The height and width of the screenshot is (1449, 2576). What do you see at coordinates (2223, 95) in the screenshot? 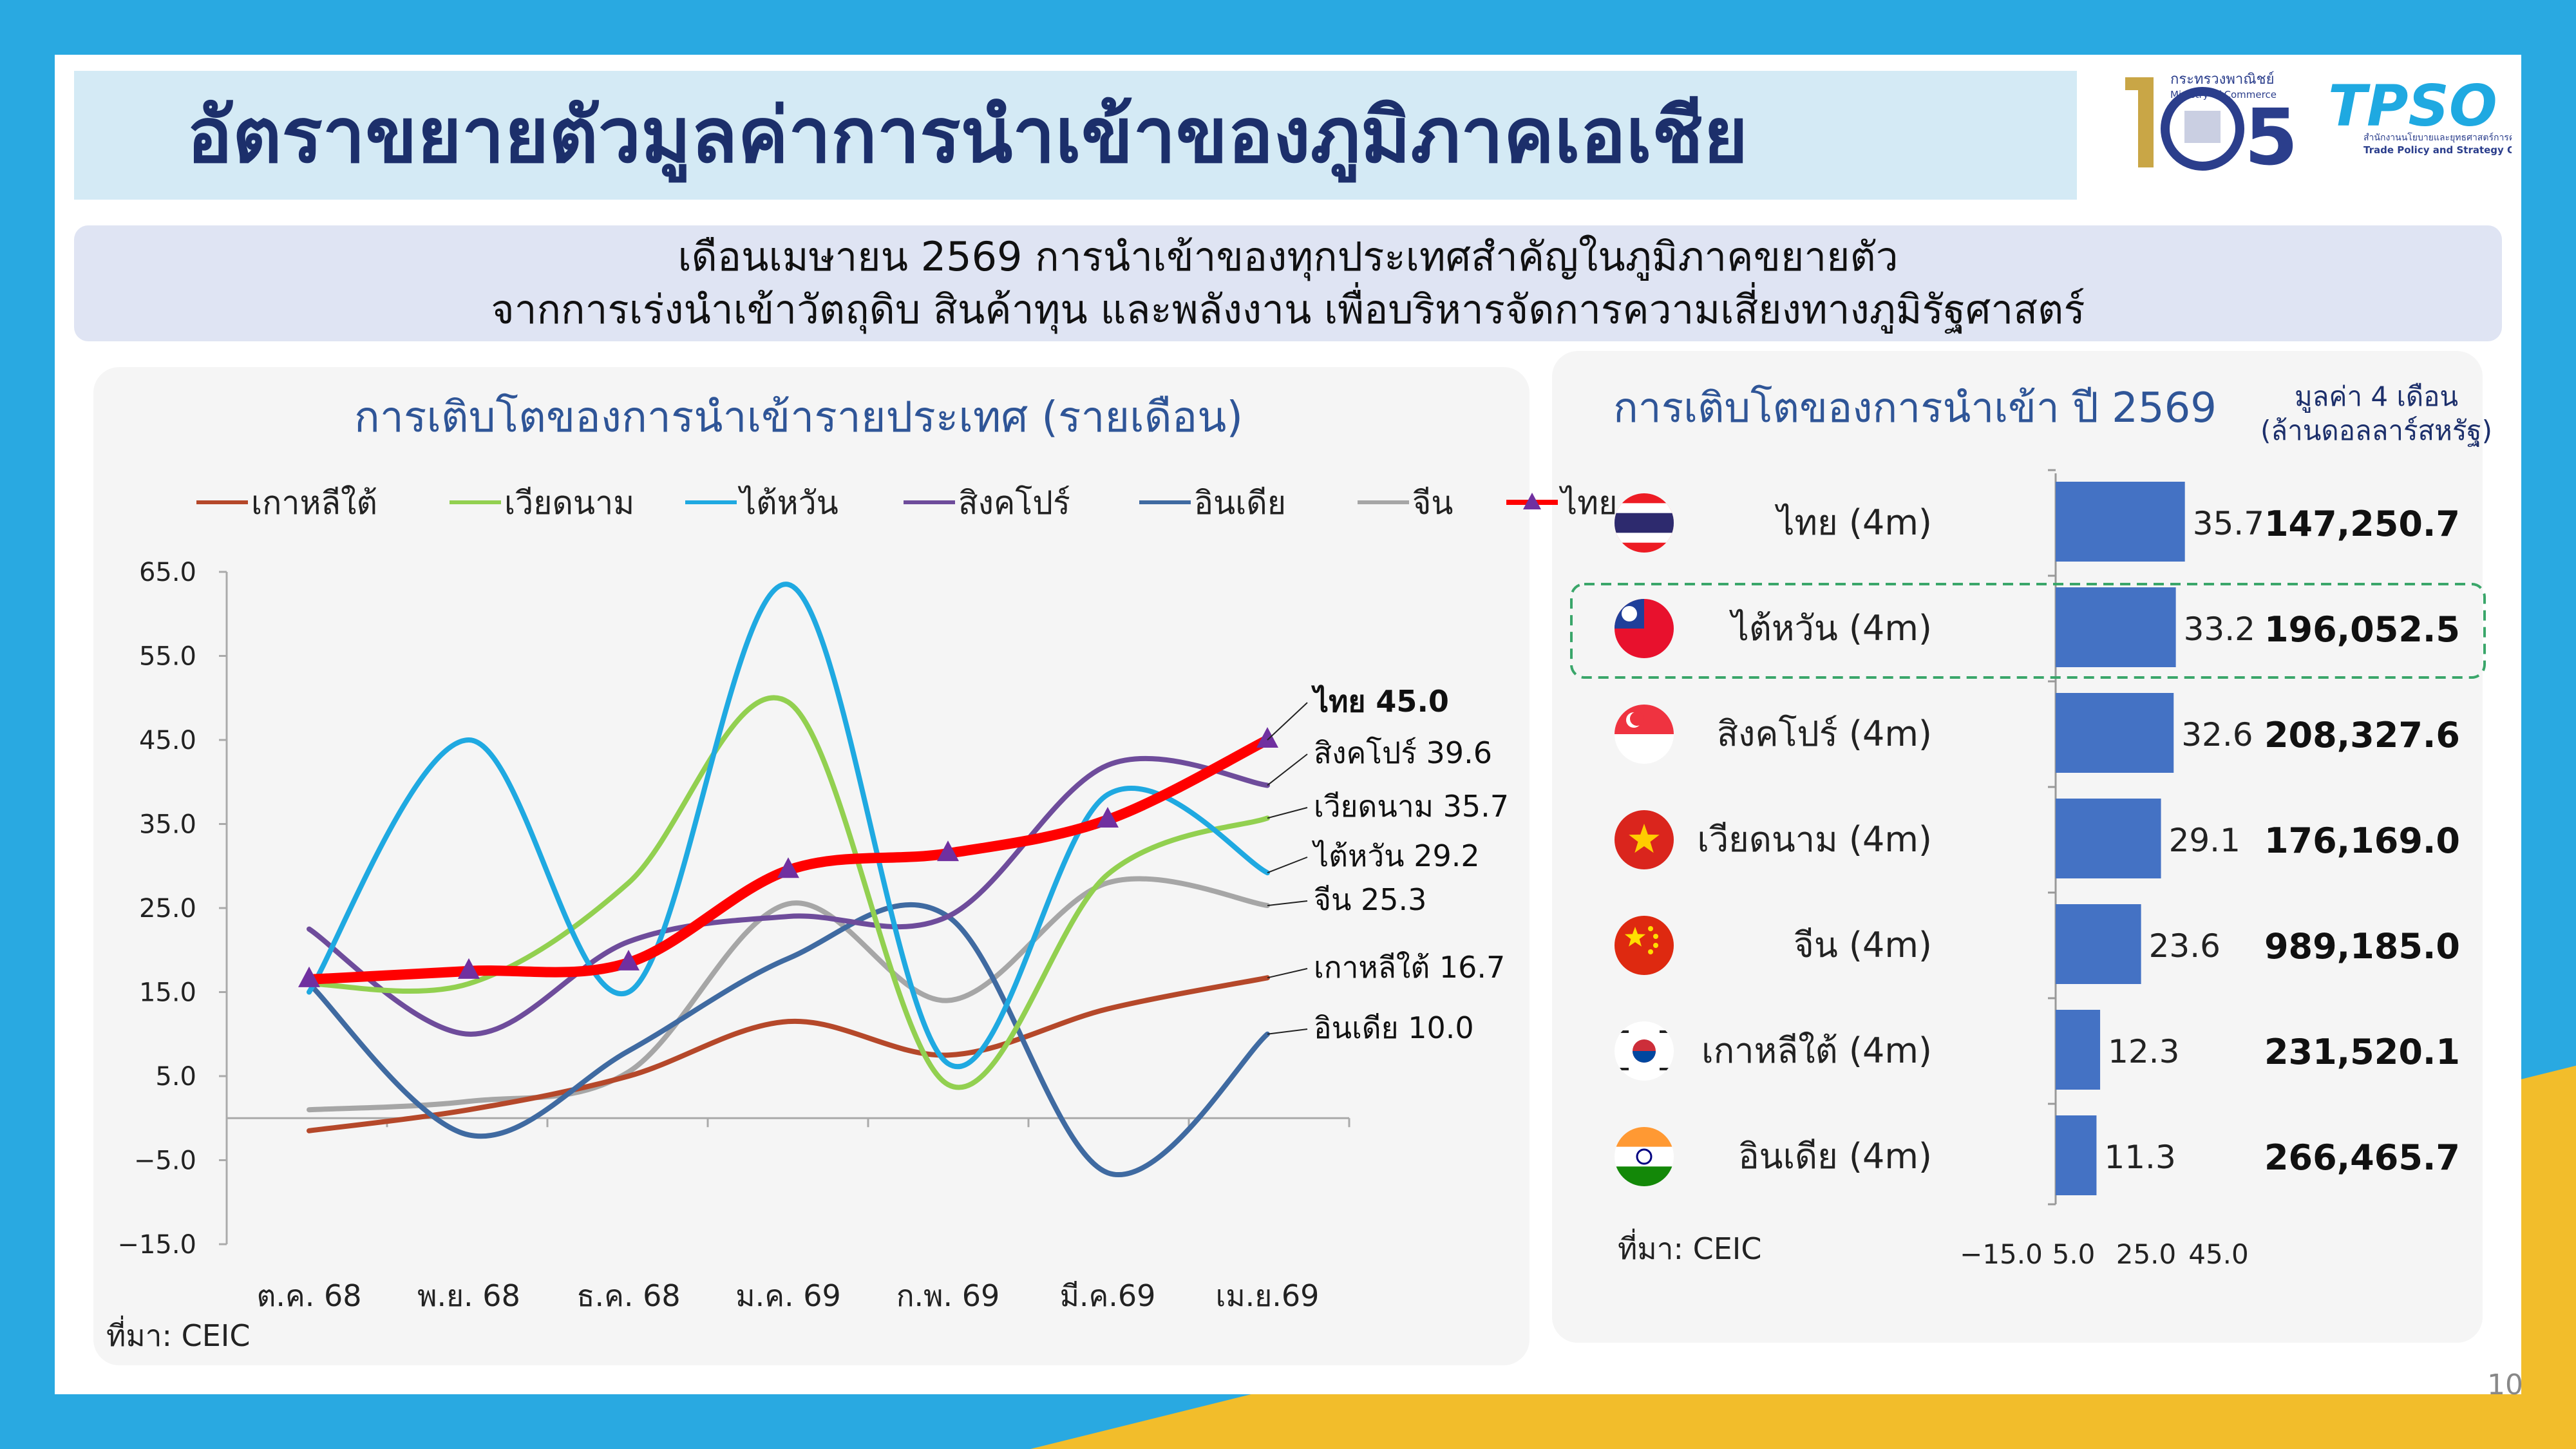
I see `logo-moc-english: Ministry of Commerce` at bounding box center [2223, 95].